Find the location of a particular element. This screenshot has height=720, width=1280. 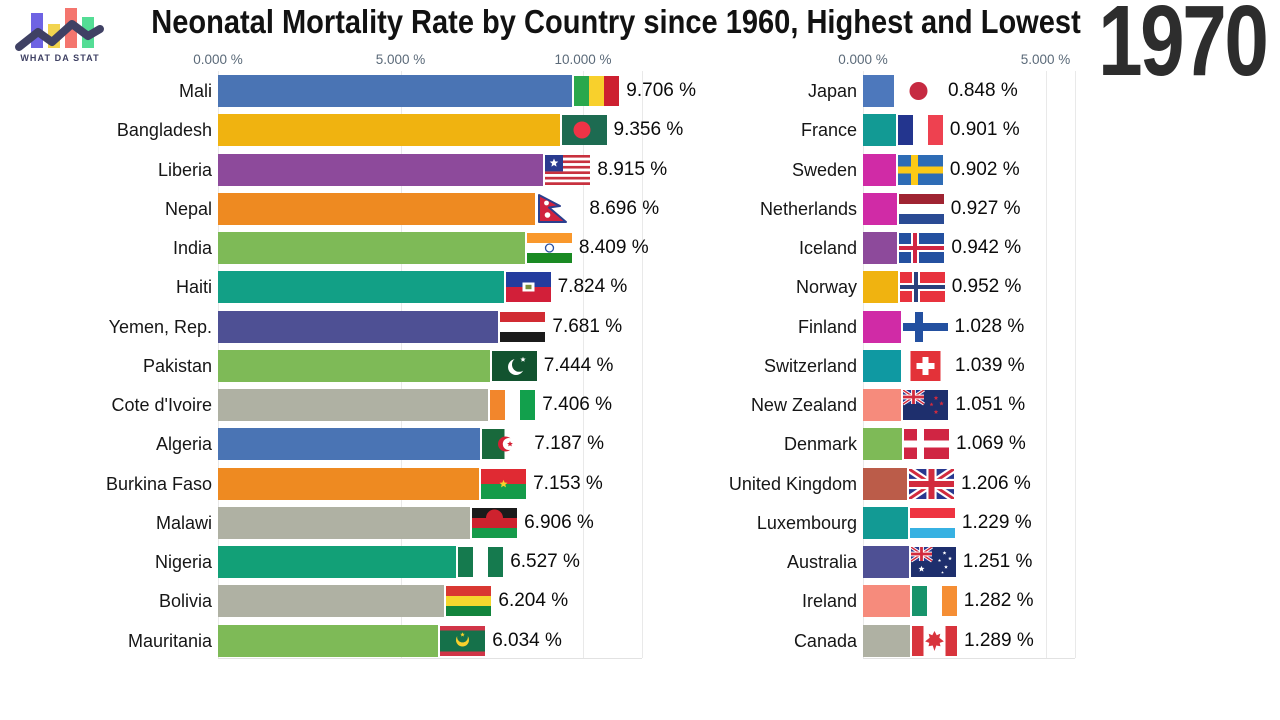

value-label-bangladesh: 9.356 % is located at coordinates (648, 130).